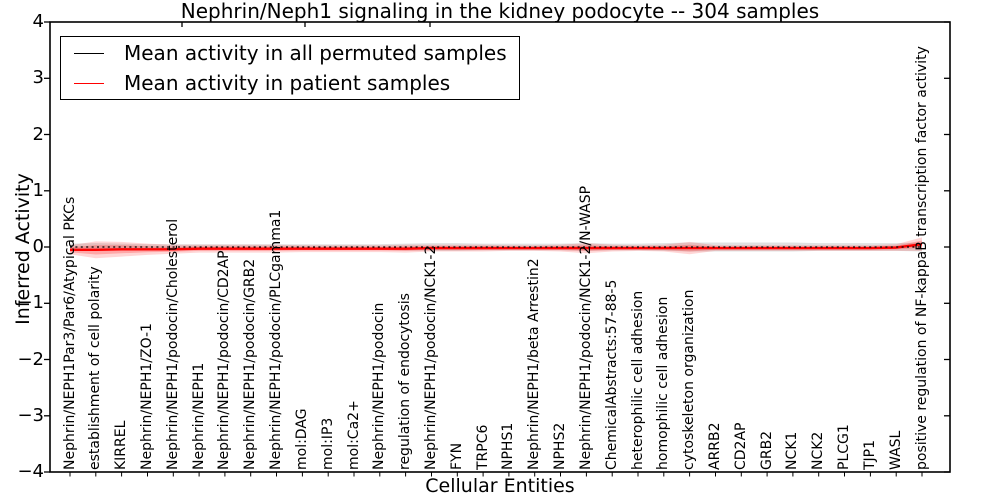 This screenshot has width=1000, height=500. Describe the element at coordinates (30, 471) in the screenshot. I see `y-tick-label: −4` at that location.